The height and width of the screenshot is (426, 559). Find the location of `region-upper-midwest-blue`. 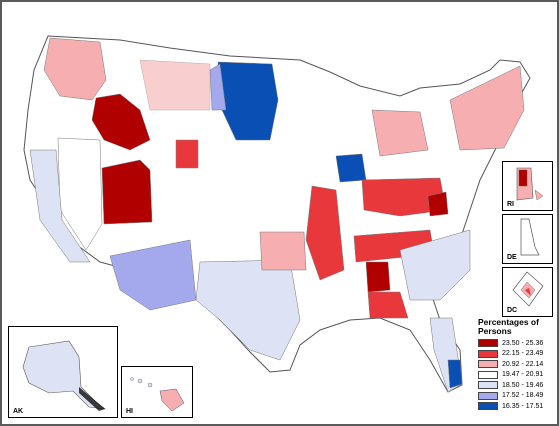

region-upper-midwest-blue is located at coordinates (351, 168).